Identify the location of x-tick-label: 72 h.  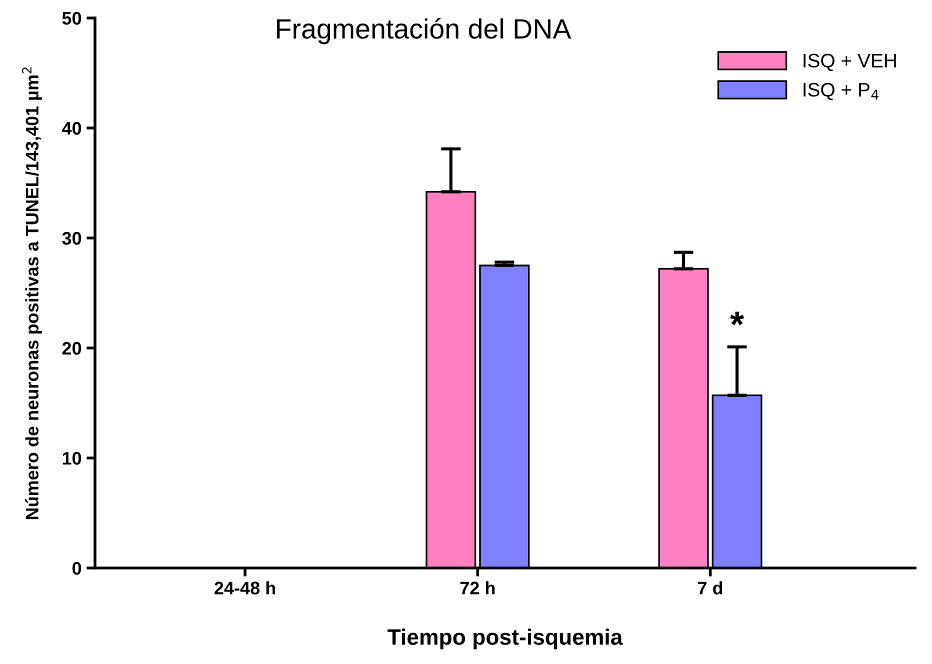
(477, 587).